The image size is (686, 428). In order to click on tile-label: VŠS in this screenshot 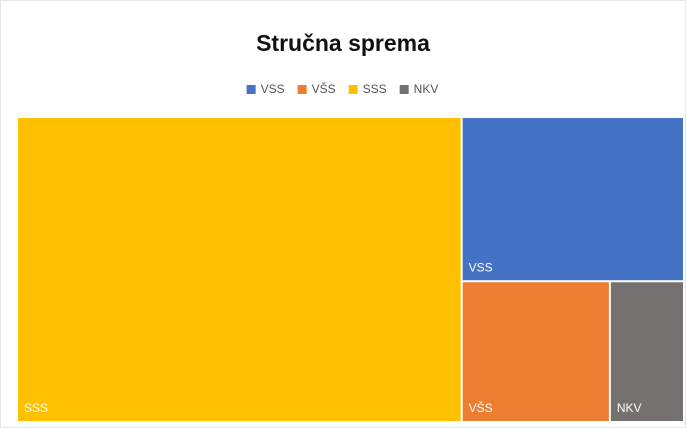, I will do `click(481, 407)`.